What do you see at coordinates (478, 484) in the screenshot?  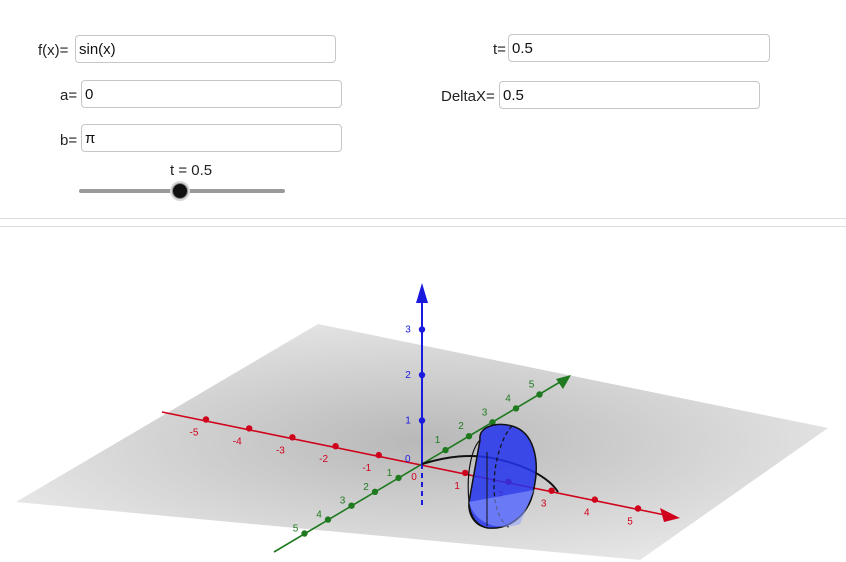 I see `disk-left-edge` at bounding box center [478, 484].